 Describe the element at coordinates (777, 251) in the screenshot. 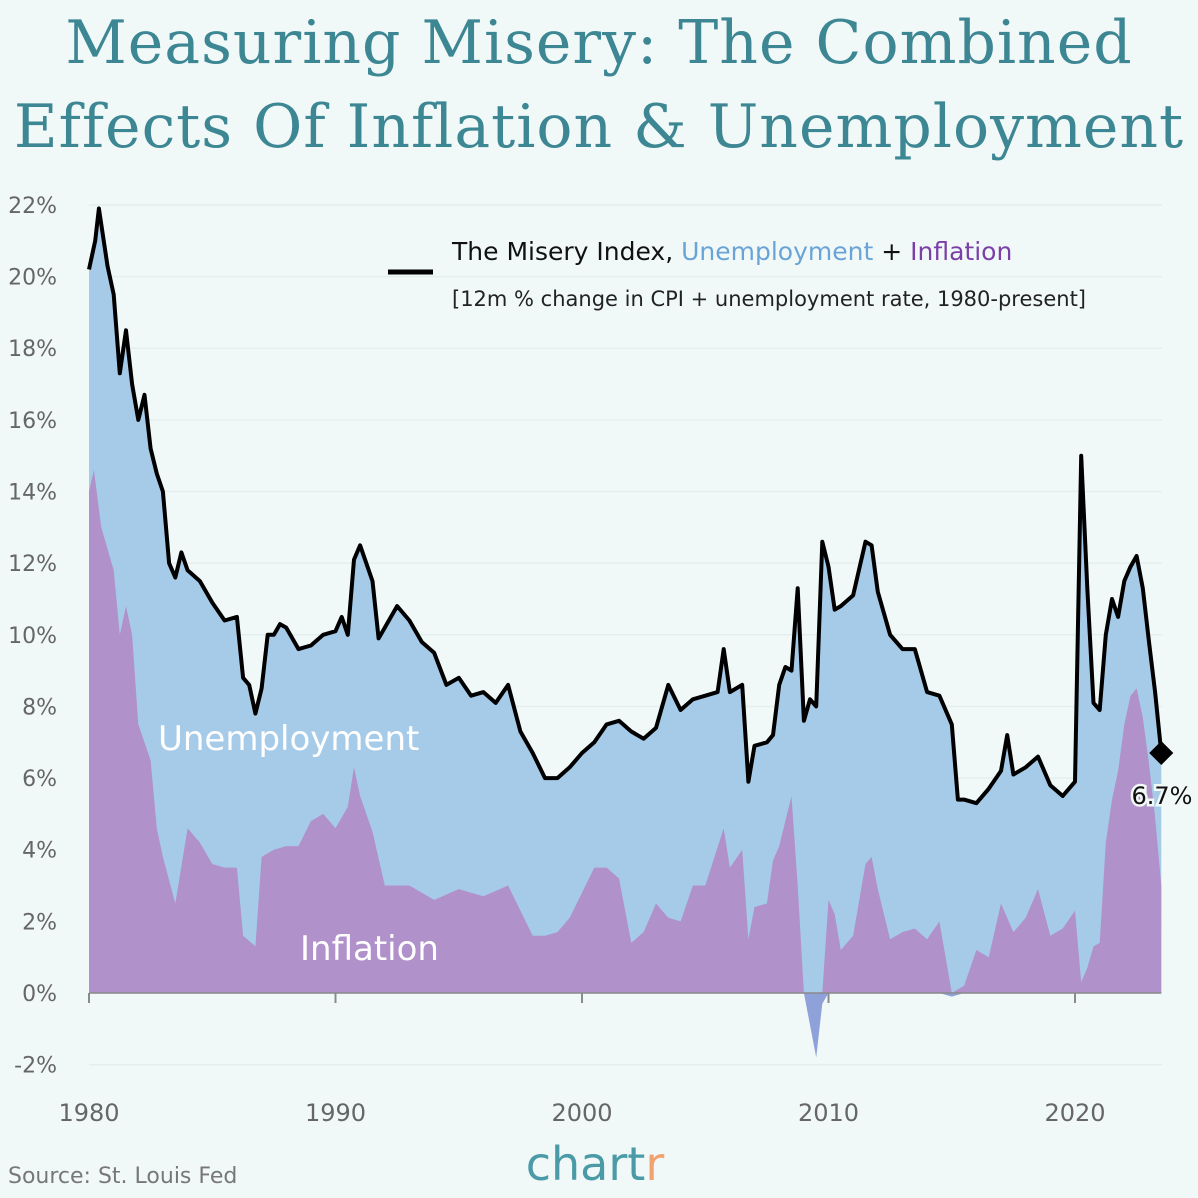

I see `legend-unemployment: Unemployment` at that location.